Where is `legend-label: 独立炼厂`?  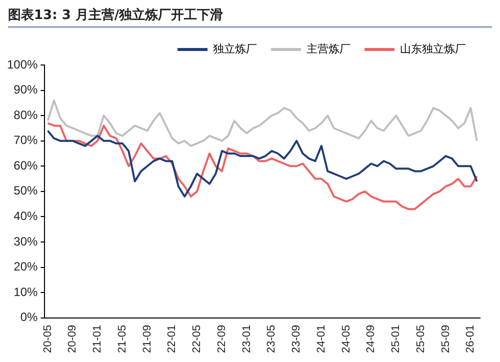
legend-label: 独立炼厂 is located at coordinates (235, 49).